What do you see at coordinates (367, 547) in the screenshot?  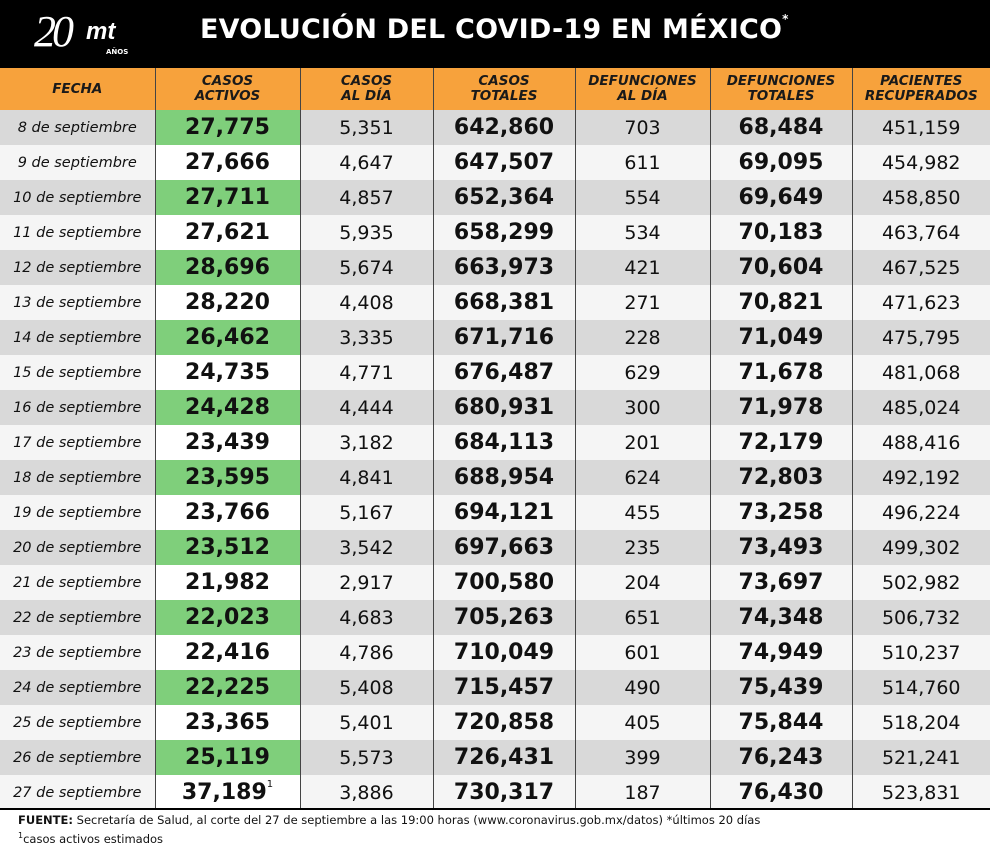 I see `daily-cases-cell: 3,542` at bounding box center [367, 547].